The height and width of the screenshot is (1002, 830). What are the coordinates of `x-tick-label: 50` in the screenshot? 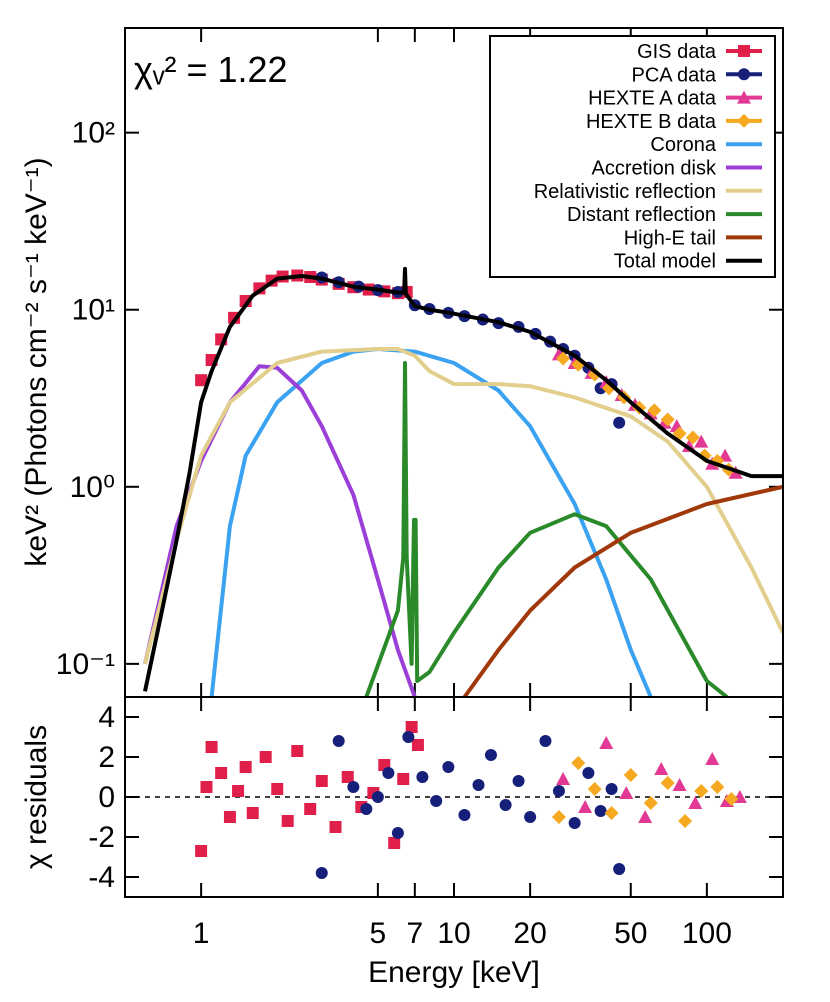 It's located at (630, 933).